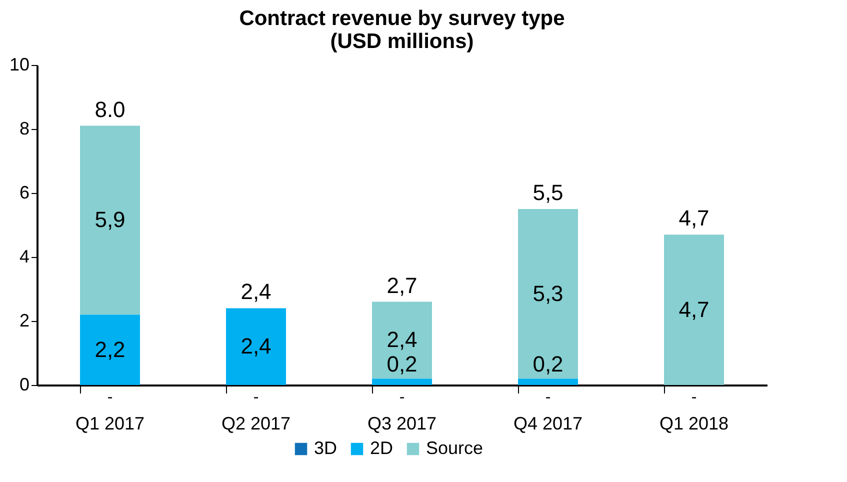  Describe the element at coordinates (110, 109) in the screenshot. I see `total-label: 8.0` at that location.